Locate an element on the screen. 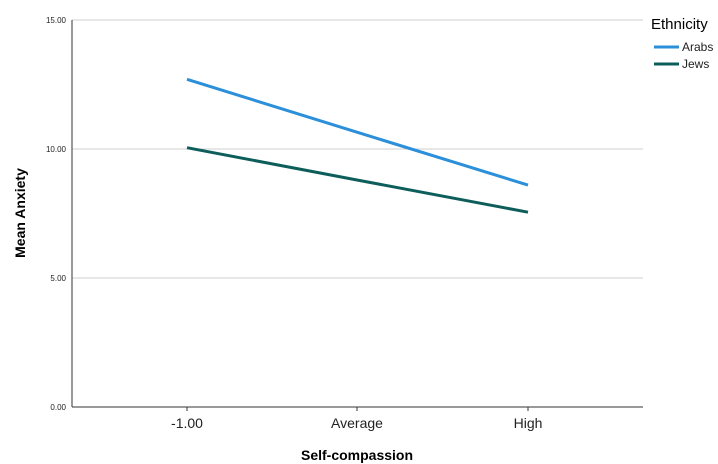 The image size is (718, 464). legend: Ethnicity Arabs Jews is located at coordinates (682, 43).